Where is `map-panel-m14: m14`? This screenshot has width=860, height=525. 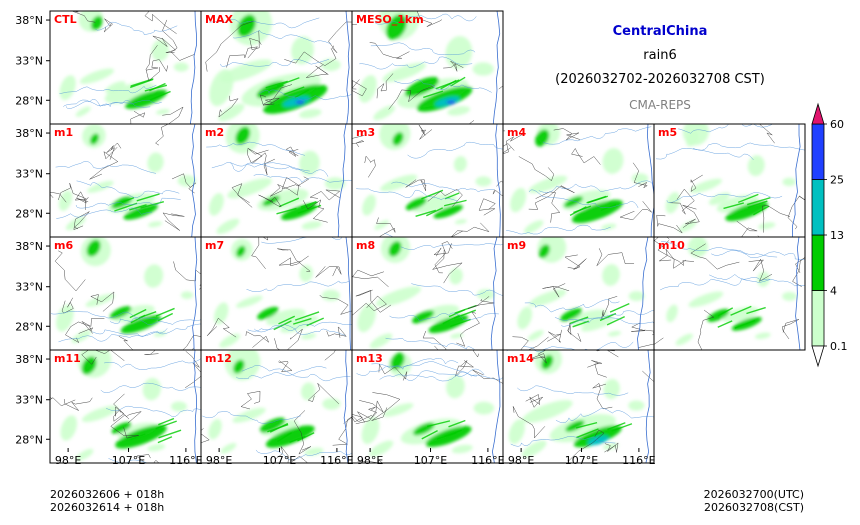
map-panel-m14: m14 is located at coordinates (578, 406).